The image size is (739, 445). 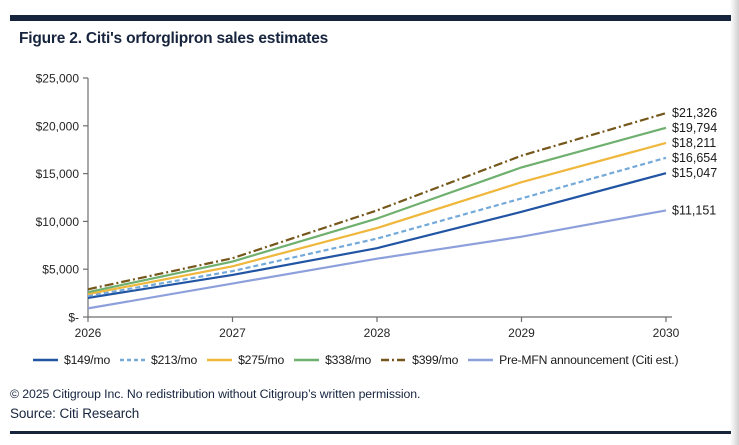 What do you see at coordinates (694, 128) in the screenshot?
I see `series-end-label-3: $19,794` at bounding box center [694, 128].